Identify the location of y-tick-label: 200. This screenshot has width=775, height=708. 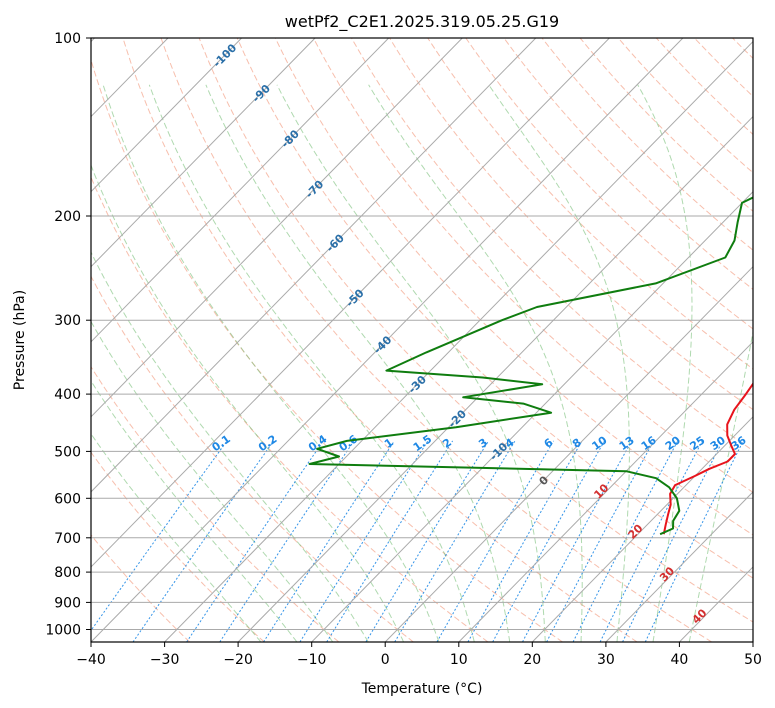
(67, 217).